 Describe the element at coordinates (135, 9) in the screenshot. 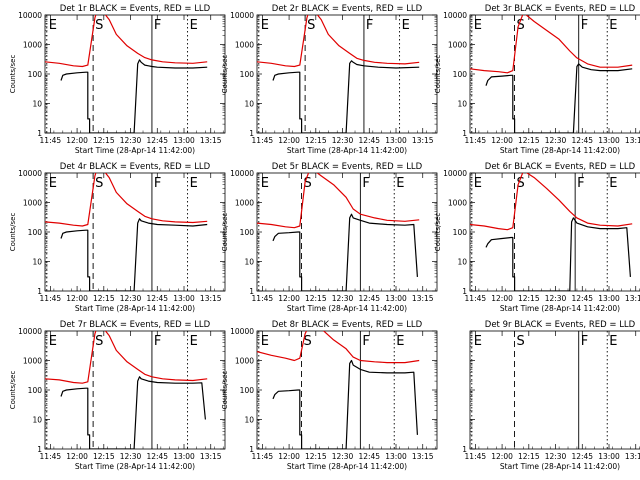

I see `panel-title: Det 1r BLACK = Events, RED = LLD` at that location.